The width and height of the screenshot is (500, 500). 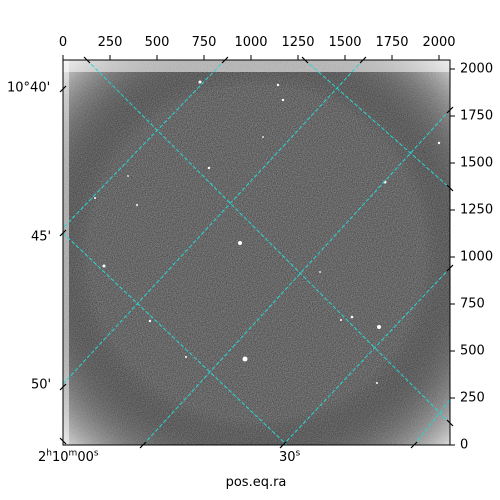 I want to click on right-tick-label: 750, so click(x=472, y=304).